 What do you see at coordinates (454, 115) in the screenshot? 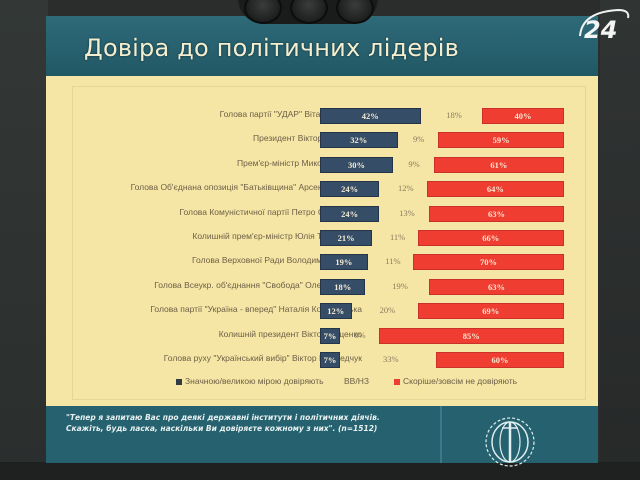
I see `dk-value: 18%` at bounding box center [454, 115].